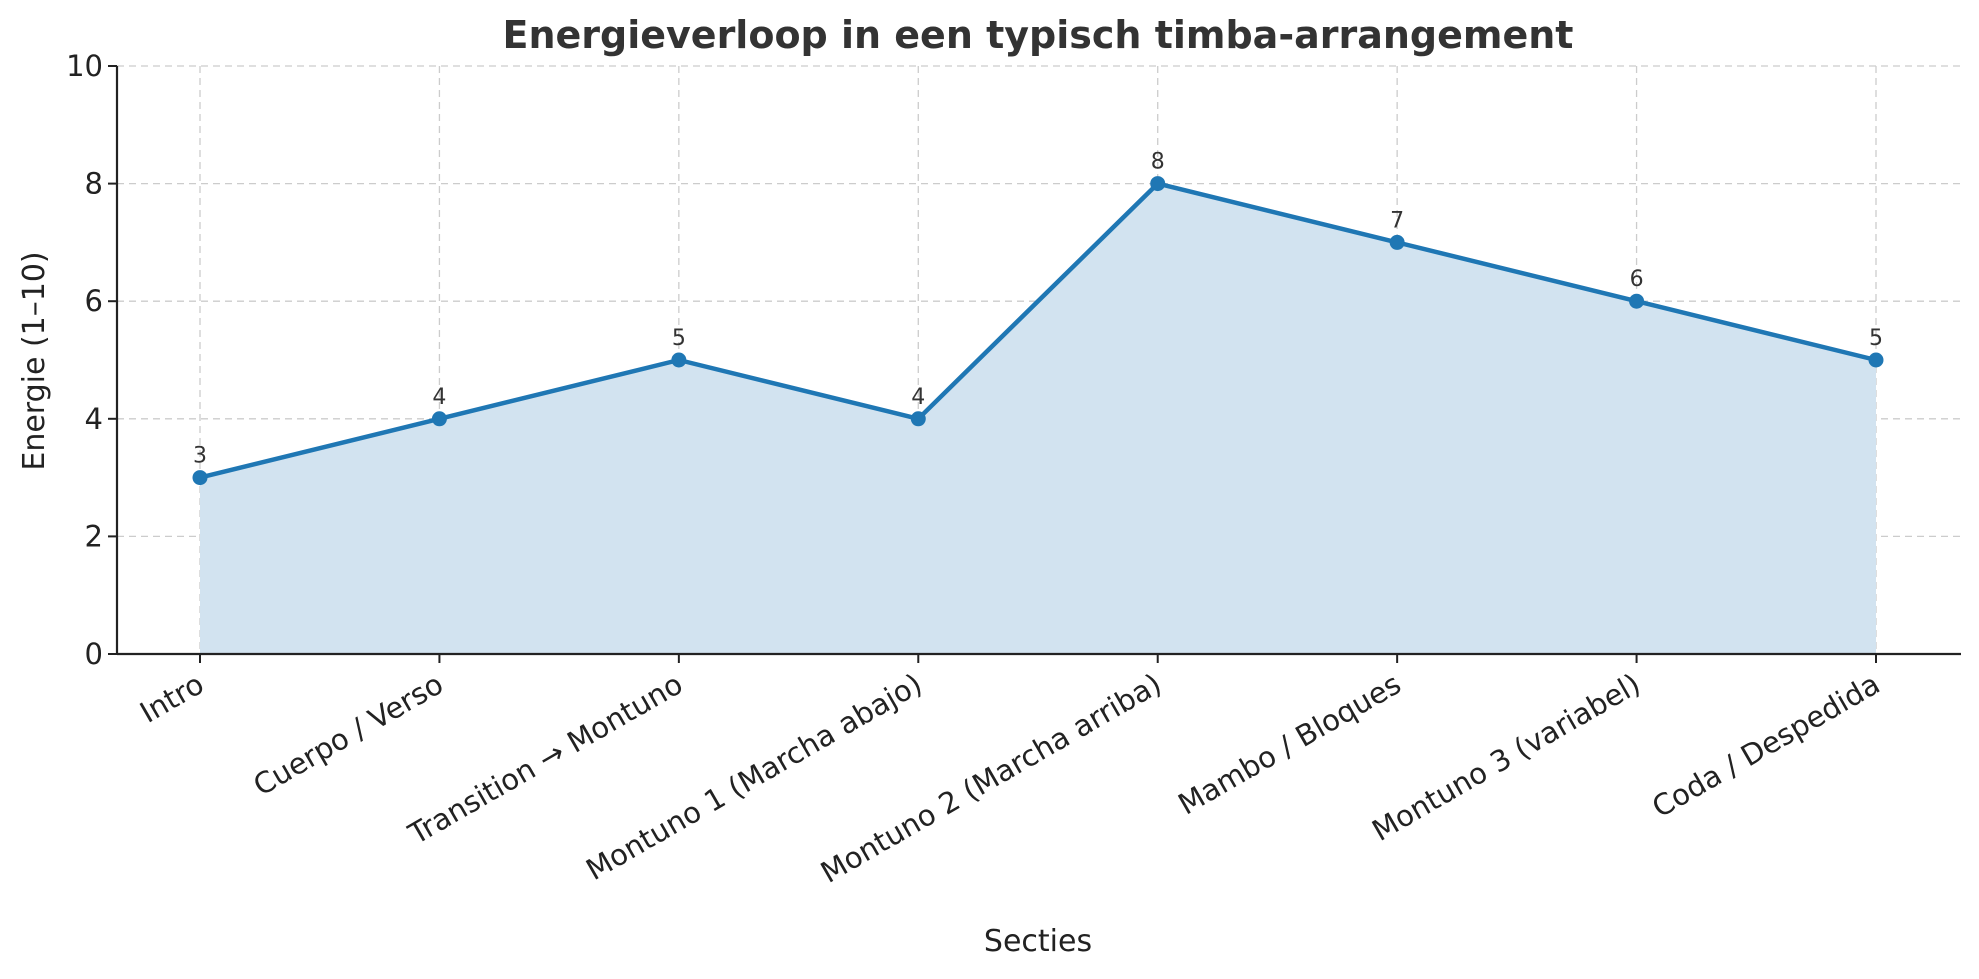 The height and width of the screenshot is (979, 1979). What do you see at coordinates (1289, 744) in the screenshot?
I see `x-tick-label: Mambo / Bloques` at bounding box center [1289, 744].